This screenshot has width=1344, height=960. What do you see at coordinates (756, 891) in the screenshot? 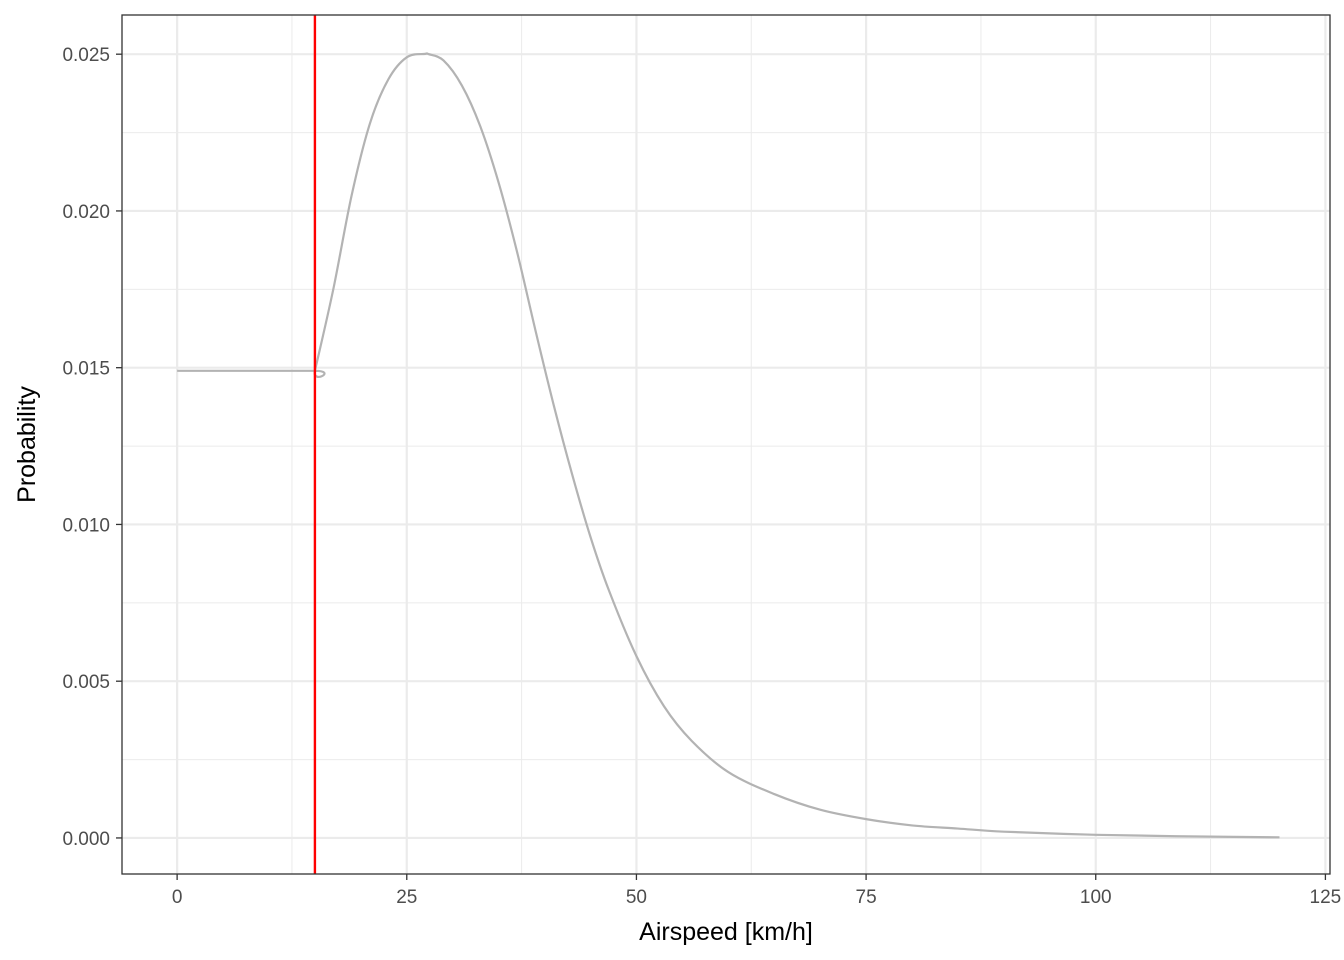
I see `x-axis: 0 25 50 75 100 125` at bounding box center [756, 891].